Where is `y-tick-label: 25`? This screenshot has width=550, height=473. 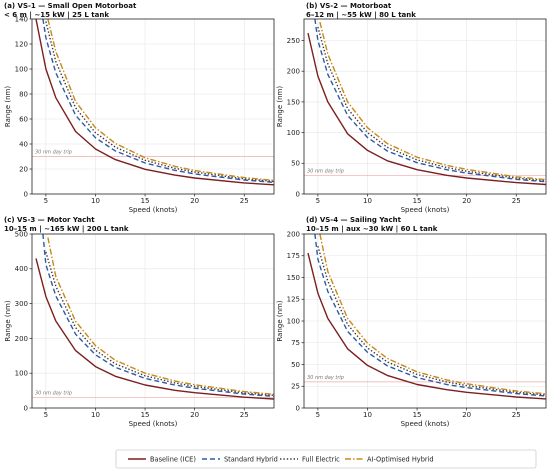
y-tick-label: 25 is located at coordinates (295, 387).